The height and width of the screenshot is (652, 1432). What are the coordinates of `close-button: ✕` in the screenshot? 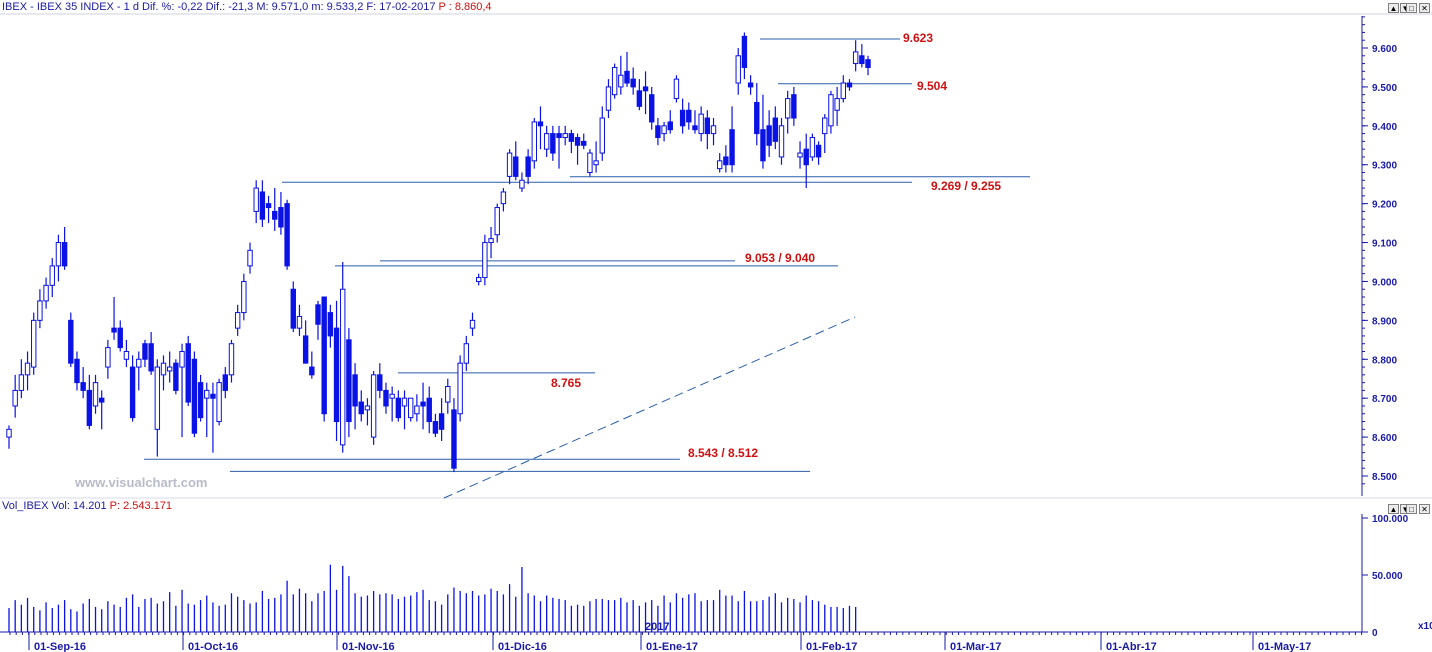 It's located at (1424, 8).